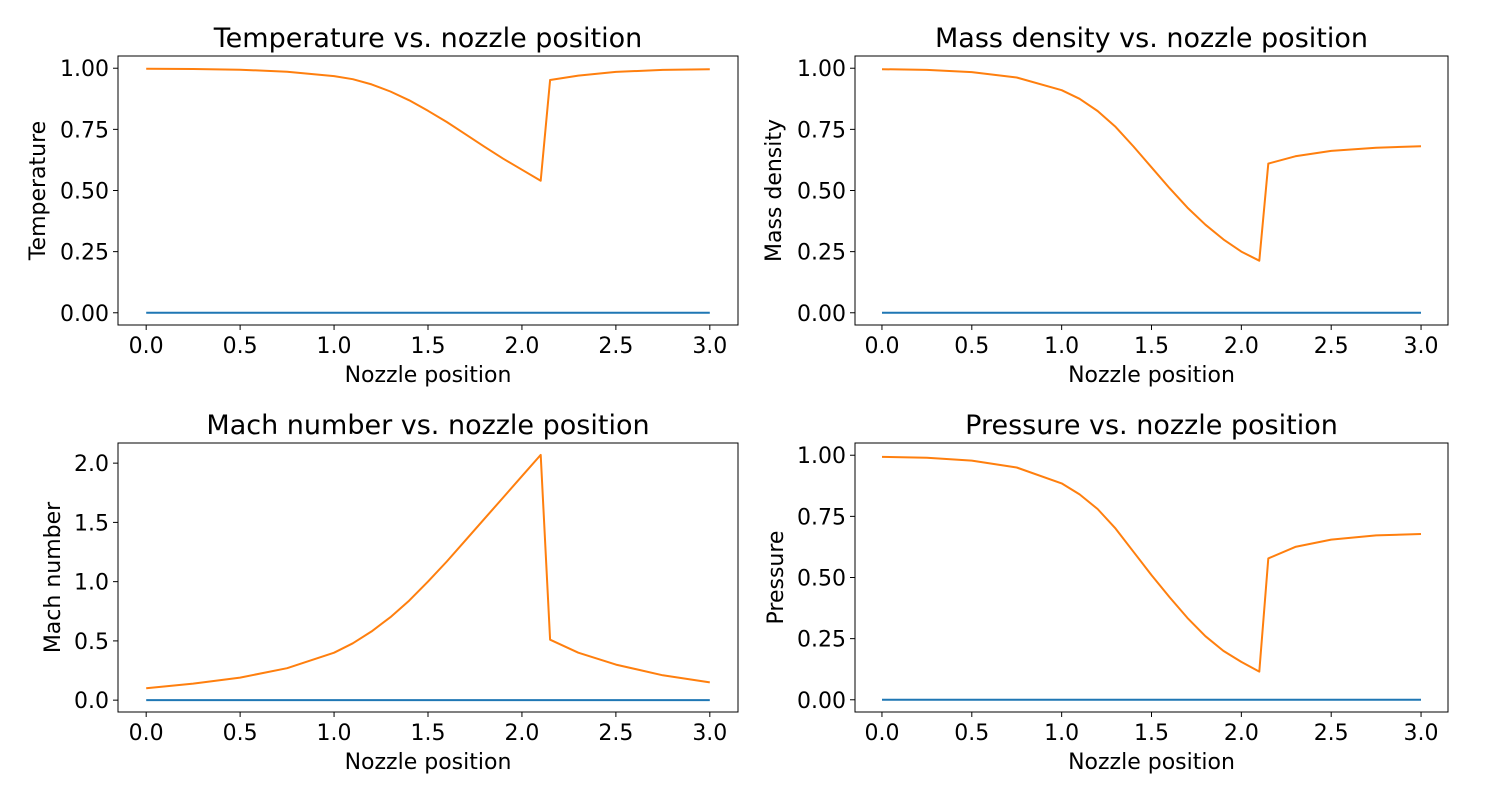 Image resolution: width=1500 pixels, height=800 pixels. I want to click on y-axis-label: Pressure, so click(776, 578).